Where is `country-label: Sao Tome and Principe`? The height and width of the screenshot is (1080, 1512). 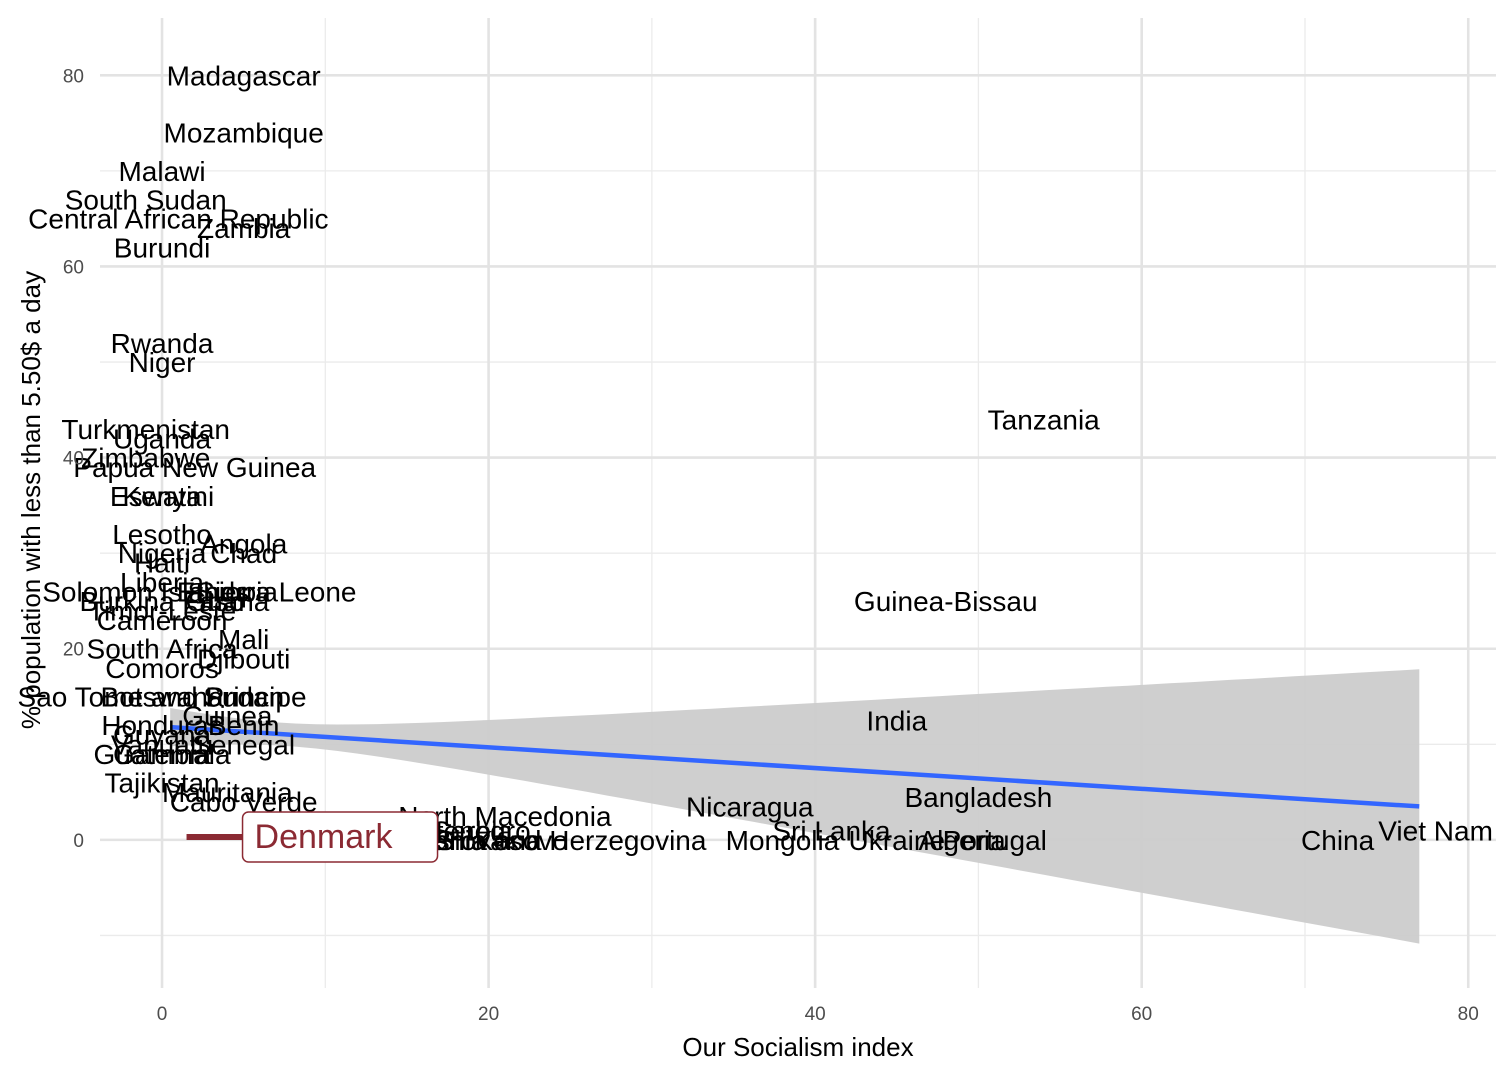
country-label: Sao Tome and Principe is located at coordinates (162, 697).